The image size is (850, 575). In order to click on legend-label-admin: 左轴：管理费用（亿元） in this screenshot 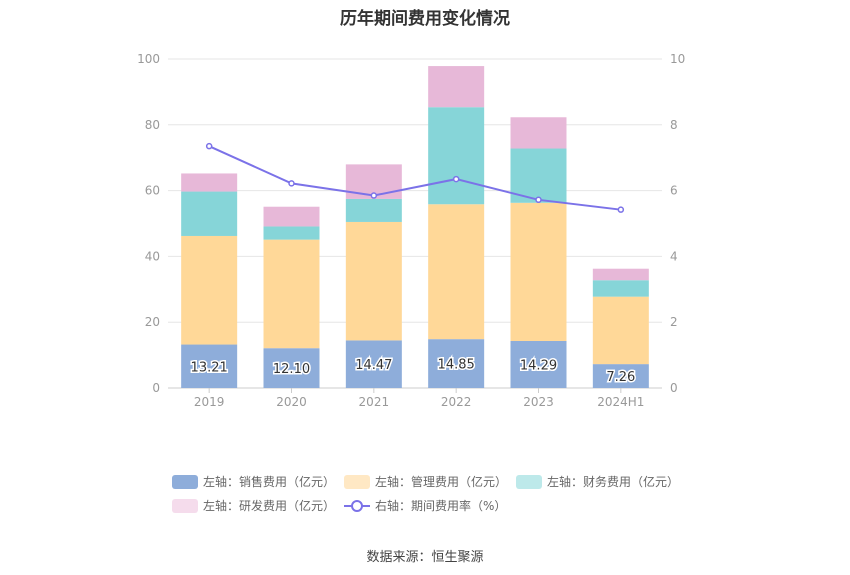, I will do `click(441, 482)`.